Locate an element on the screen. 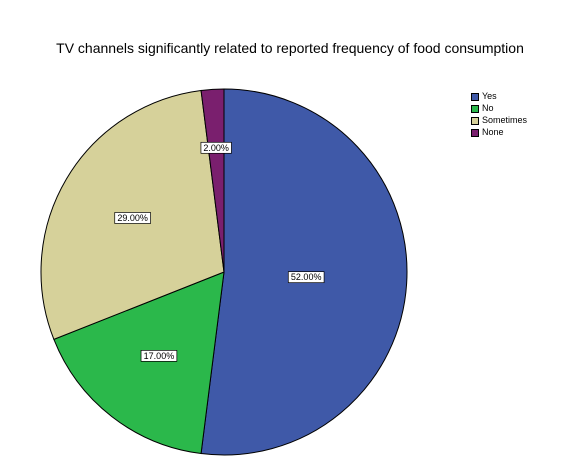 The height and width of the screenshot is (464, 580). legend-label: None is located at coordinates (493, 132).